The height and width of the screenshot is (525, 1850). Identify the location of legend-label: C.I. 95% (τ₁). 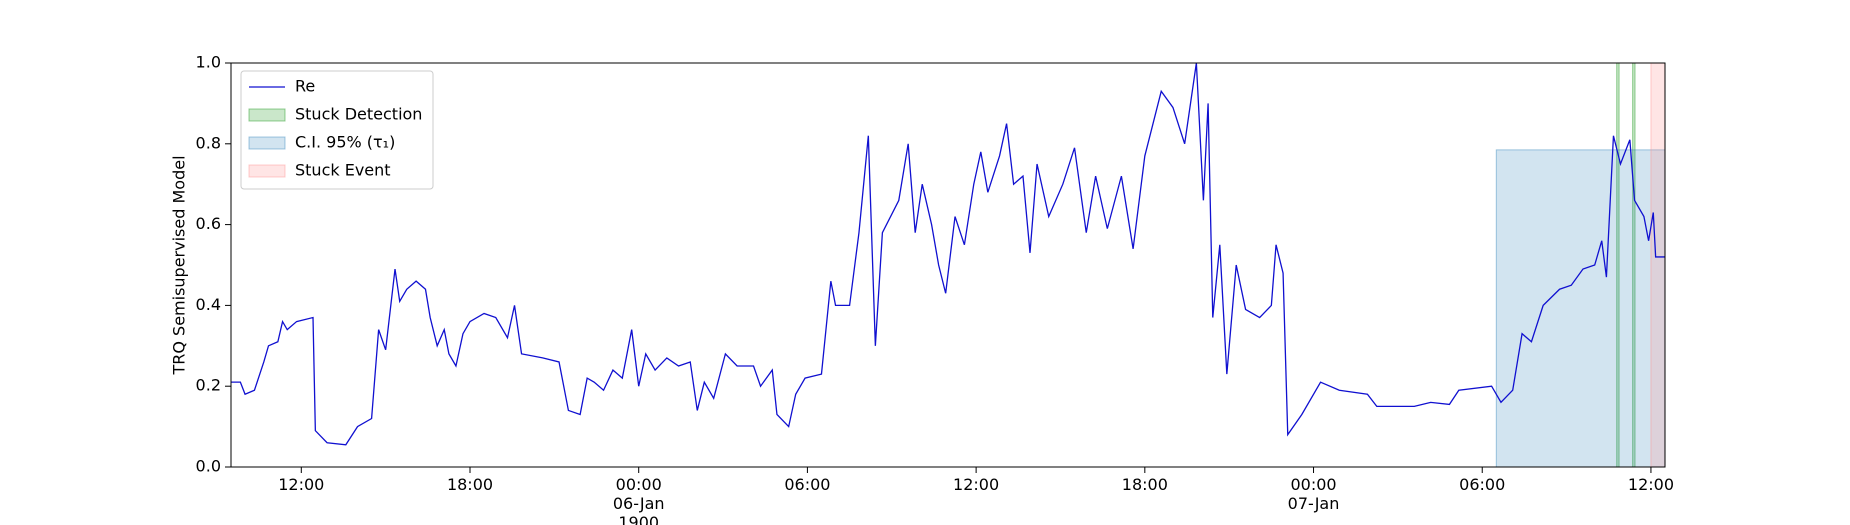
(345, 142).